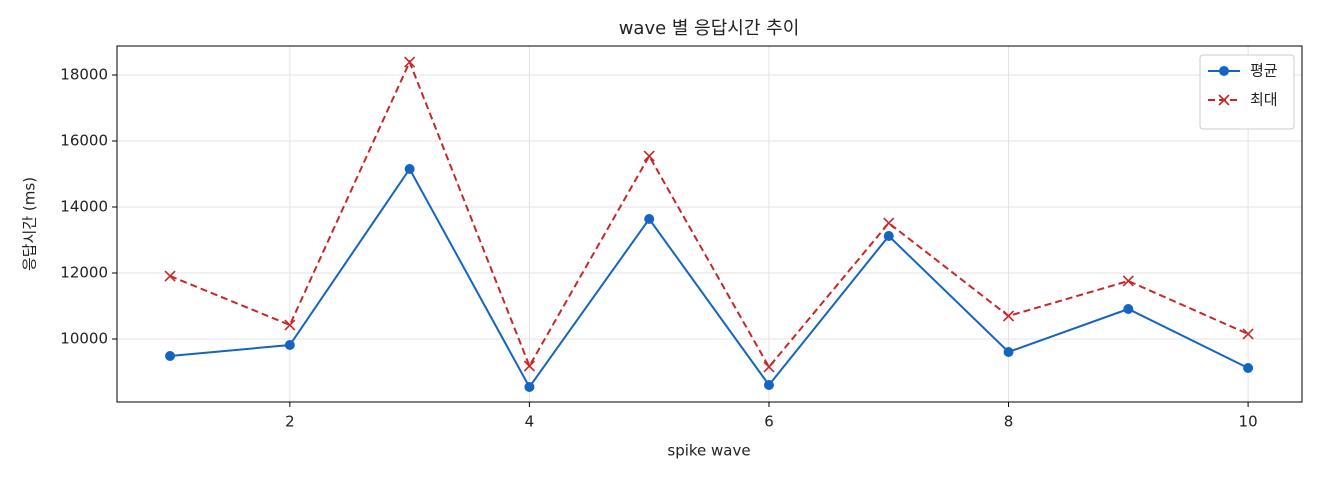 This screenshot has width=1320, height=480. What do you see at coordinates (769, 422) in the screenshot?
I see `x-tick-label: 6` at bounding box center [769, 422].